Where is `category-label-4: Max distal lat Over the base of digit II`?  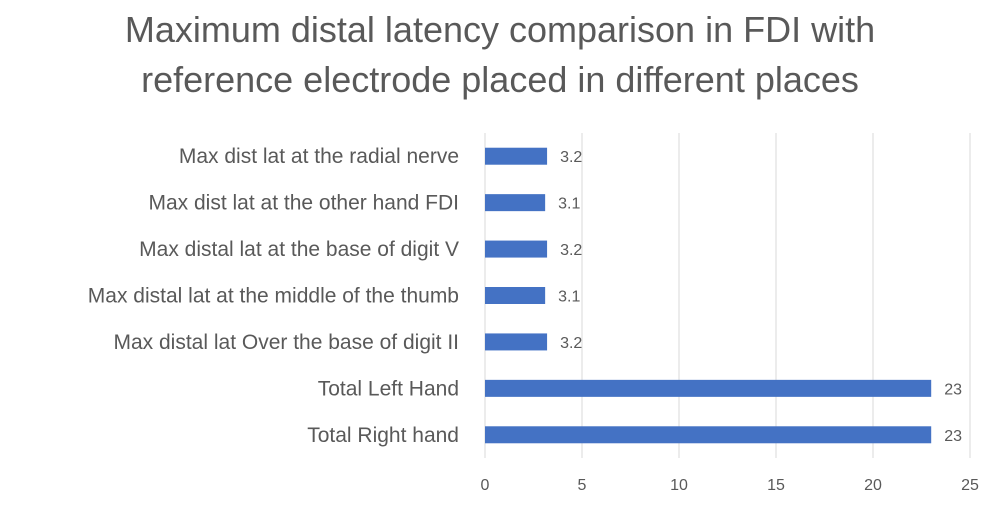 category-label-4: Max distal lat Over the base of digit II is located at coordinates (287, 342).